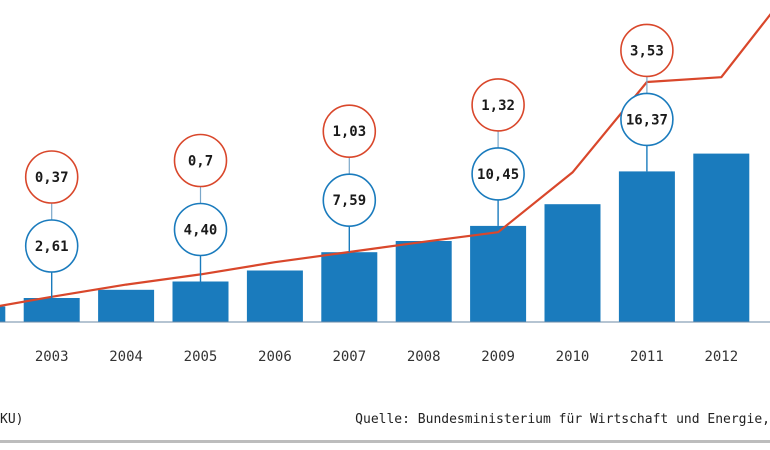 The height and width of the screenshot is (450, 770). I want to click on bar-value-2003-circle, so click(51, 246).